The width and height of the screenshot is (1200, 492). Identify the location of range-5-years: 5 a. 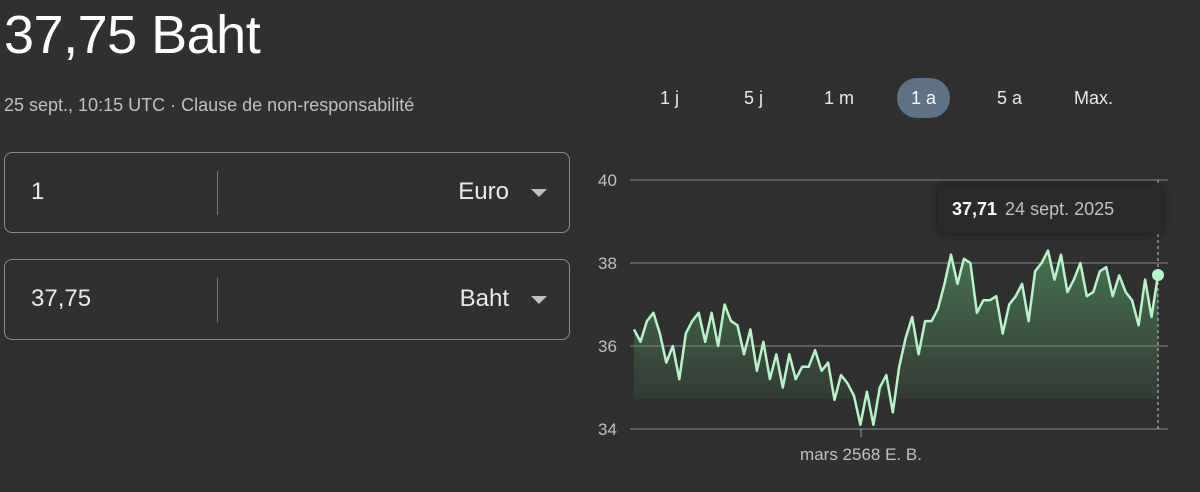
(1010, 98).